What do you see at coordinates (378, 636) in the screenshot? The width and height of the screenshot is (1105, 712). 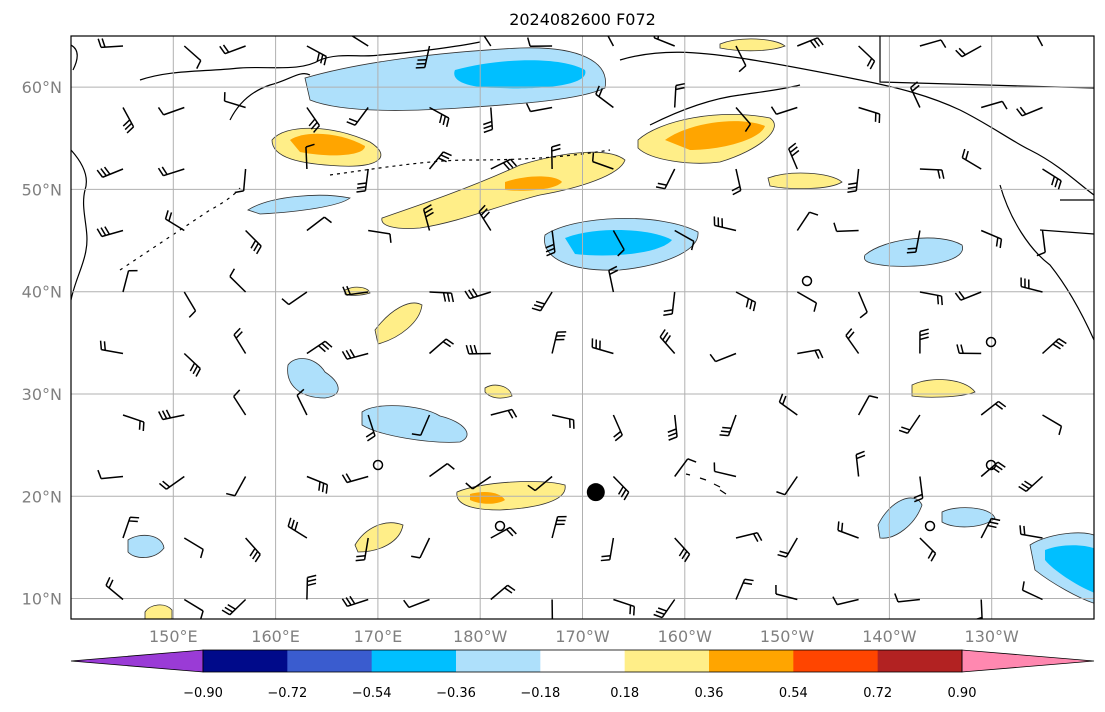 I see `longitude-label: 170°E` at bounding box center [378, 636].